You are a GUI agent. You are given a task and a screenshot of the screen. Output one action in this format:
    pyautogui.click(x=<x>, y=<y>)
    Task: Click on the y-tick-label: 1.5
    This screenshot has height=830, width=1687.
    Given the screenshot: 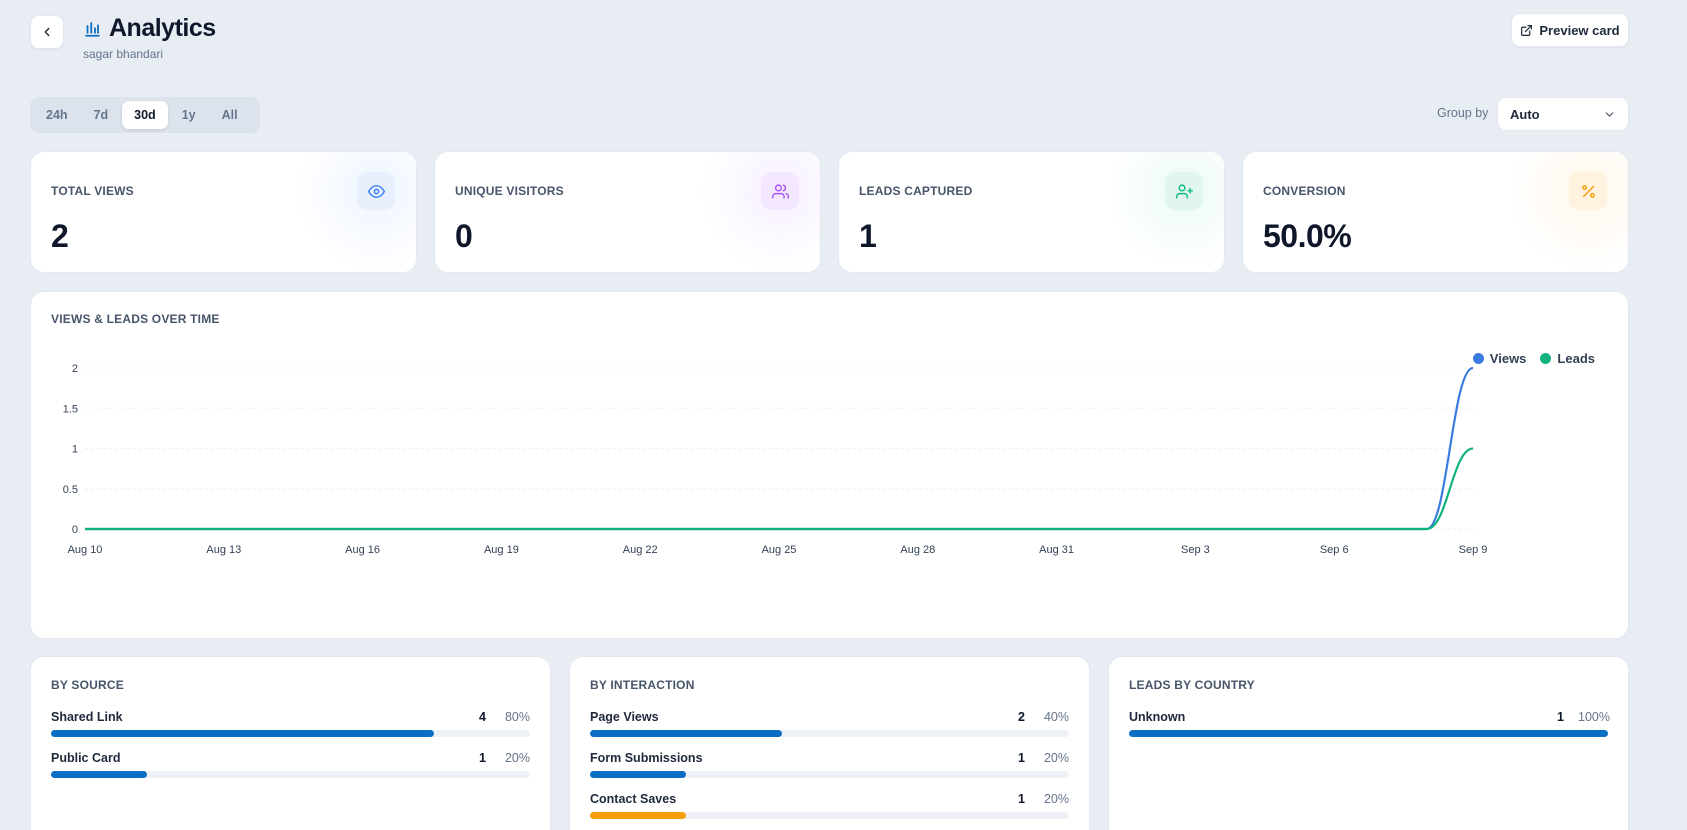 What is the action you would take?
    pyautogui.click(x=70, y=409)
    